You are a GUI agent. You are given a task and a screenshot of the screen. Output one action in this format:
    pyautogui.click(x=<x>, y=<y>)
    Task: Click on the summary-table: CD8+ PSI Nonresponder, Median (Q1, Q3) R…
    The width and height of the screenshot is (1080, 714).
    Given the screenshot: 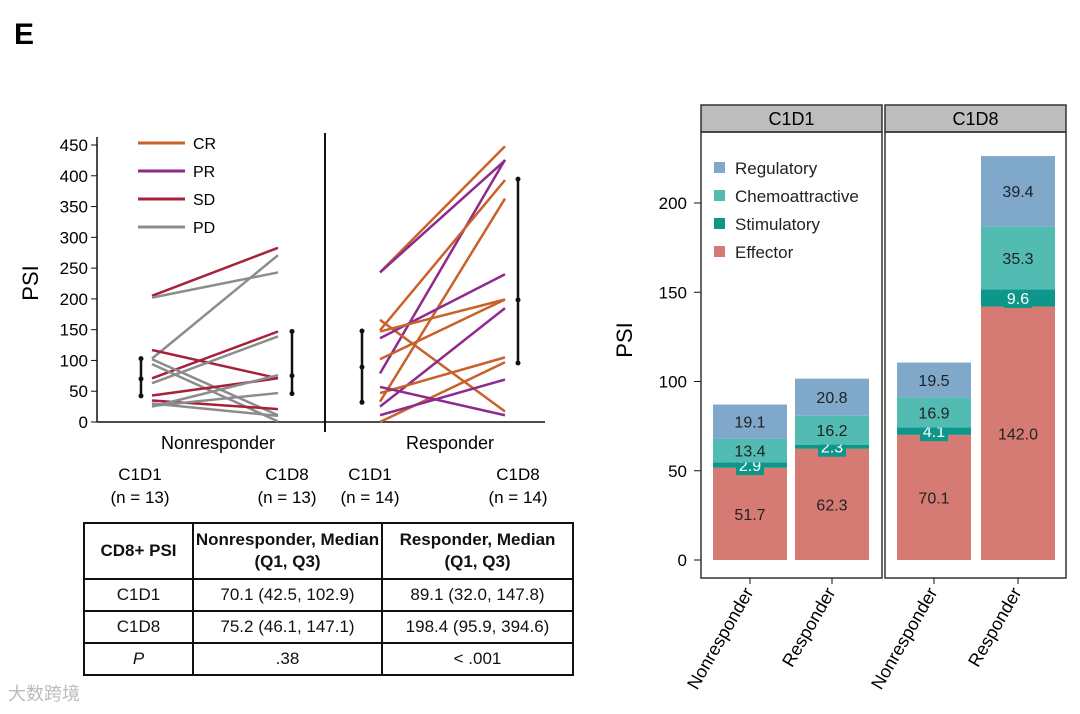 What is the action you would take?
    pyautogui.click(x=328, y=599)
    